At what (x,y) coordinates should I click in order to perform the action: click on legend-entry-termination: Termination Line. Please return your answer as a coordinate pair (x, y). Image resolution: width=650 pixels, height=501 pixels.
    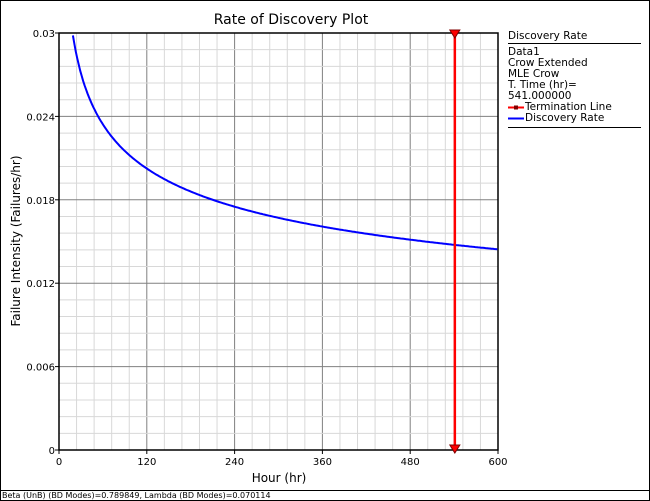
    Looking at the image, I should click on (574, 107).